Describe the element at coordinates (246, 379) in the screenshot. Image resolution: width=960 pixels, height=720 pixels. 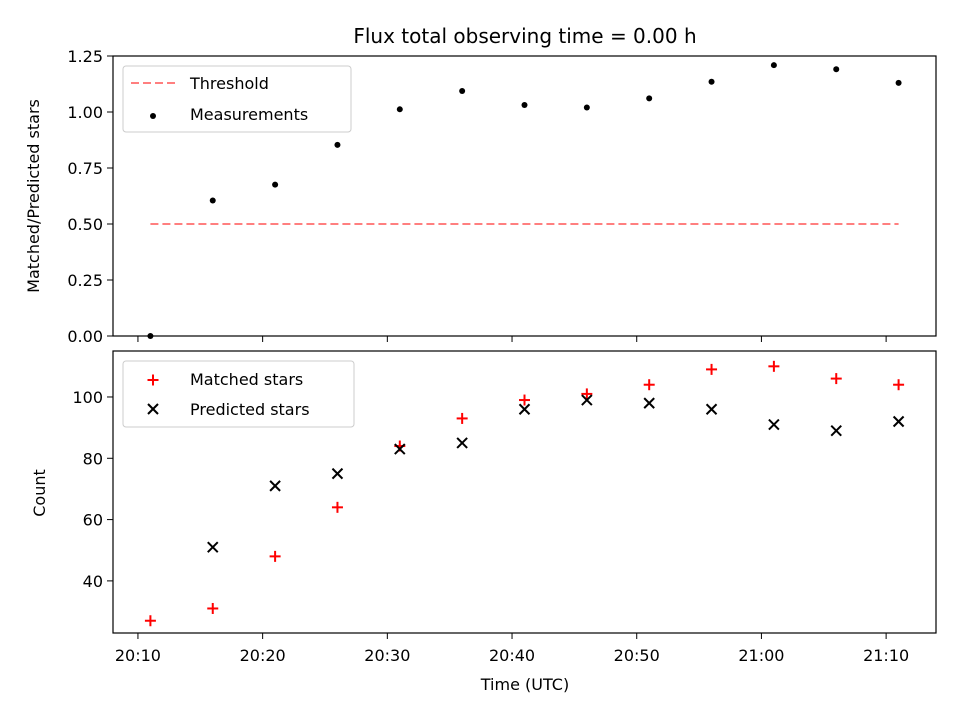
I see `legend-matched-label: Matched stars` at that location.